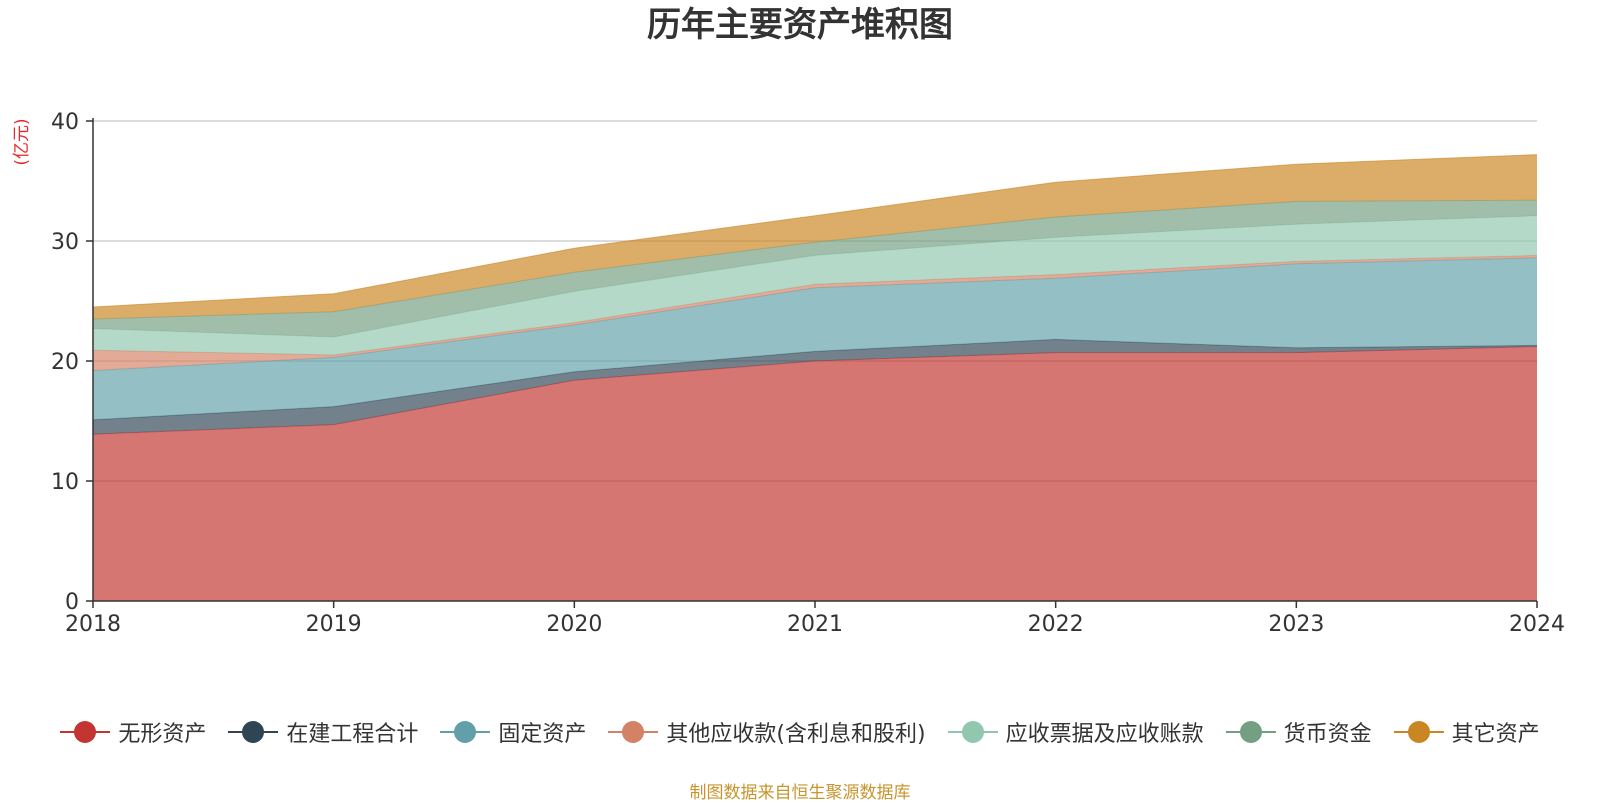 The image size is (1600, 803). I want to click on y-tick-label: 40, so click(65, 122).